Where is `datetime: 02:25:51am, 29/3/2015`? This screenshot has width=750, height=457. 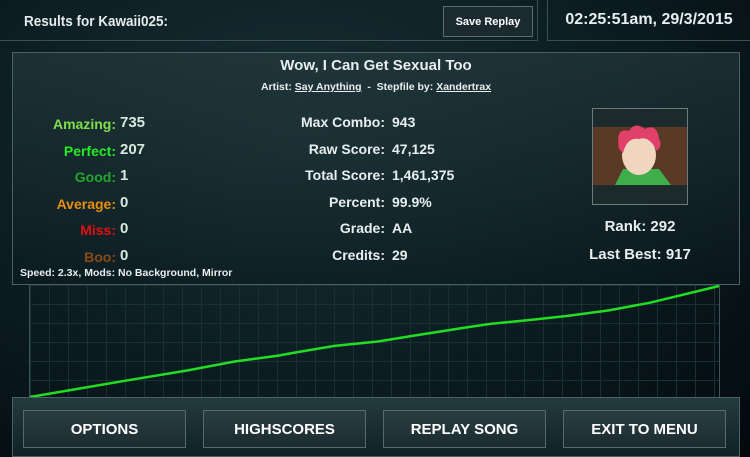
datetime: 02:25:51am, 29/3/2015 is located at coordinates (648, 20).